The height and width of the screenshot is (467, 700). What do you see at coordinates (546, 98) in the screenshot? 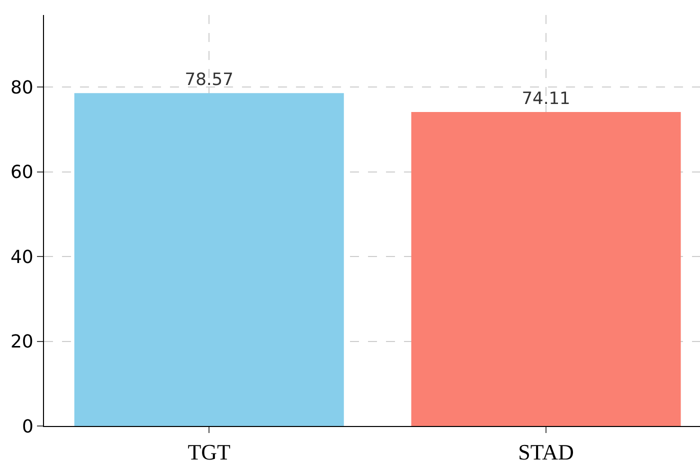
I see `data-label: 74.11` at bounding box center [546, 98].